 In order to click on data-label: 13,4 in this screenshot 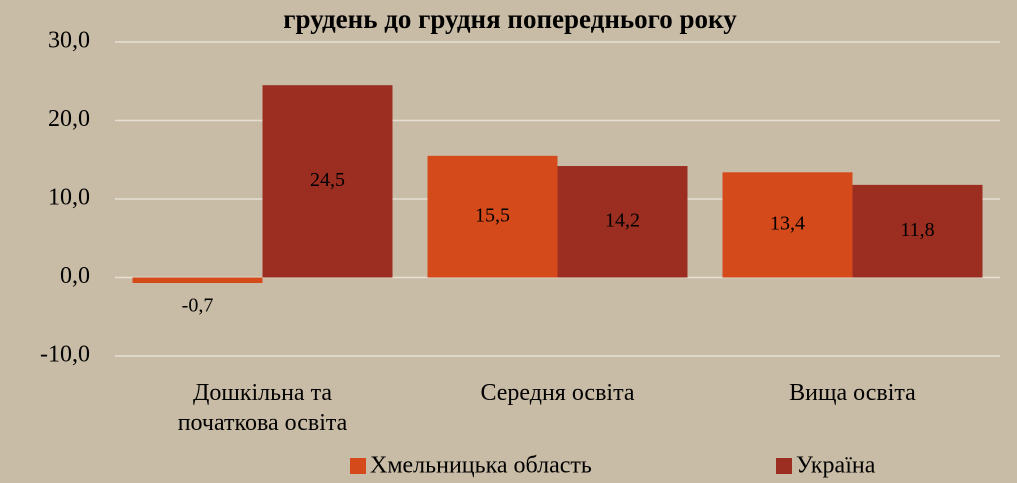, I will do `click(787, 223)`.